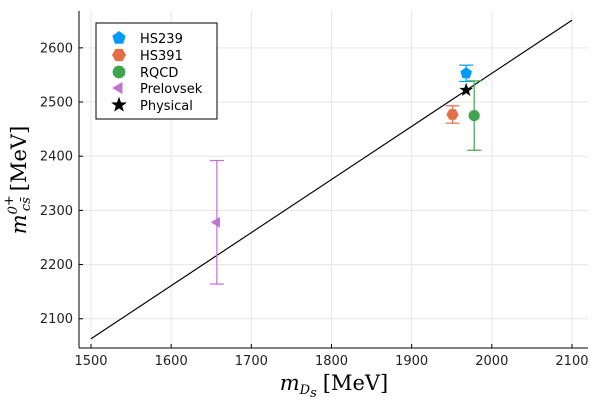 The image size is (600, 400). Describe the element at coordinates (491, 361) in the screenshot. I see `x-tick-label: 2000` at that location.